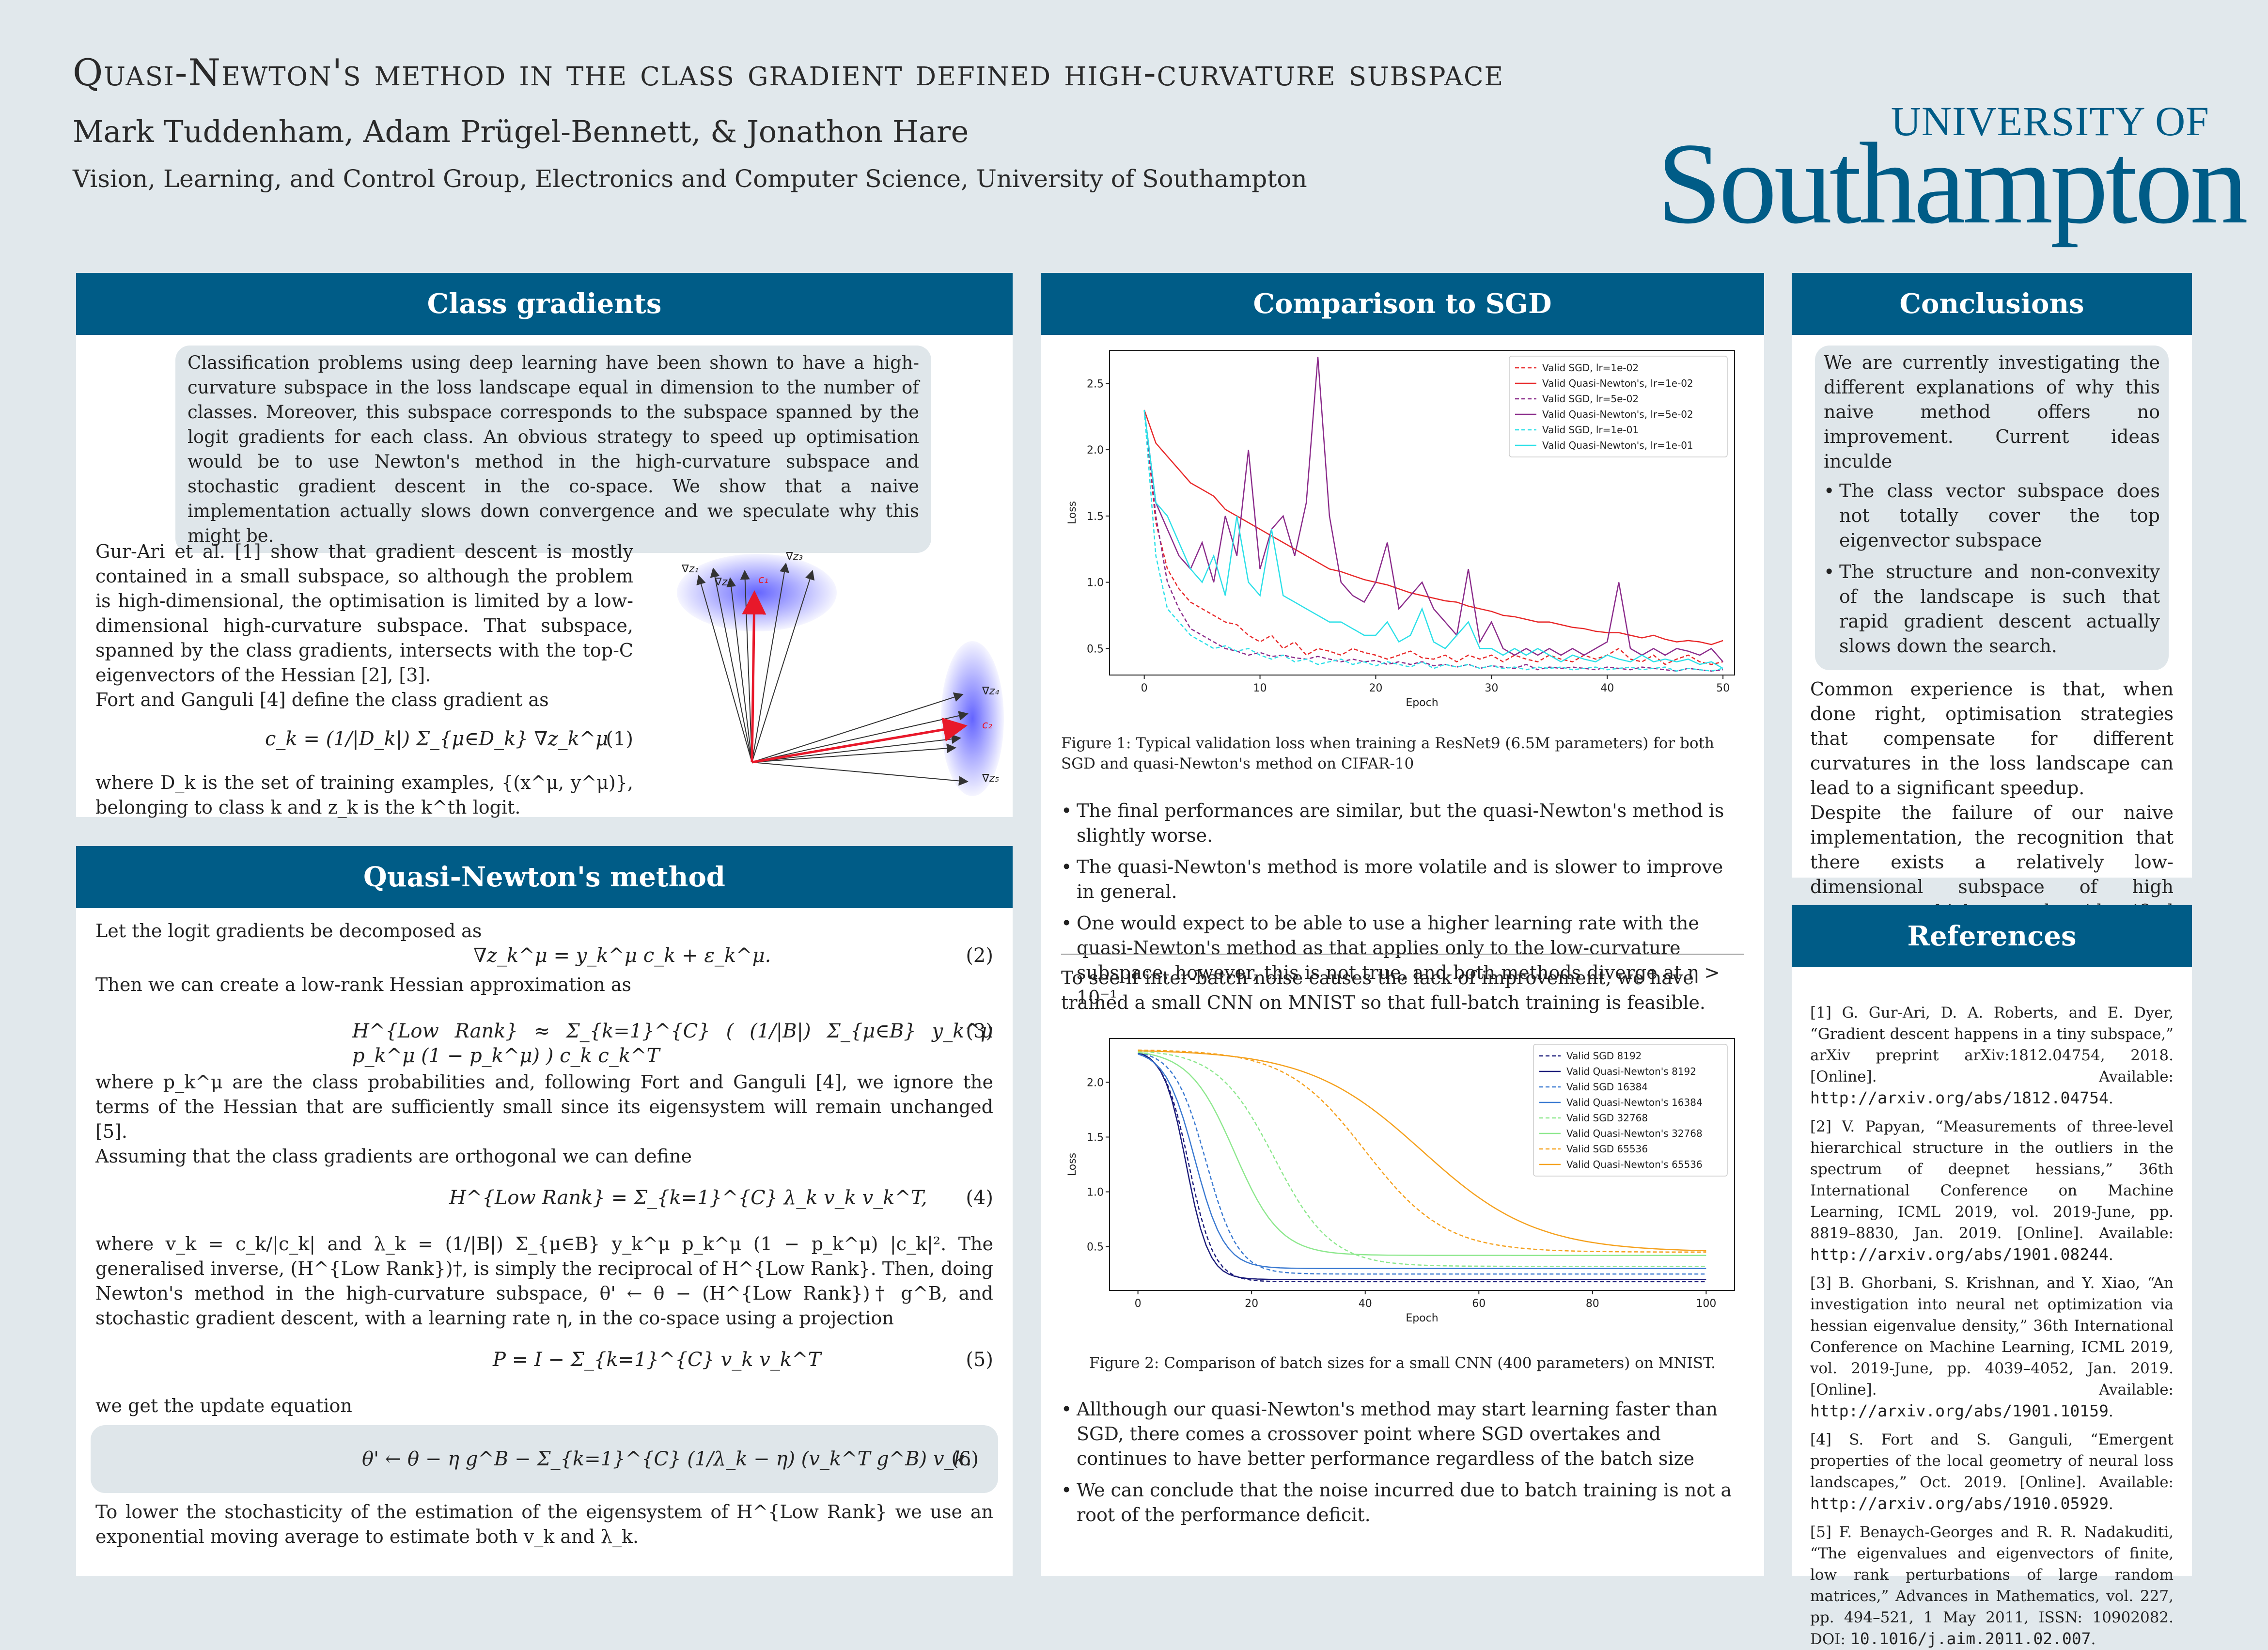 This screenshot has width=2268, height=1650. I want to click on quasi-newton-heading: Quasi-Newton's method, so click(544, 877).